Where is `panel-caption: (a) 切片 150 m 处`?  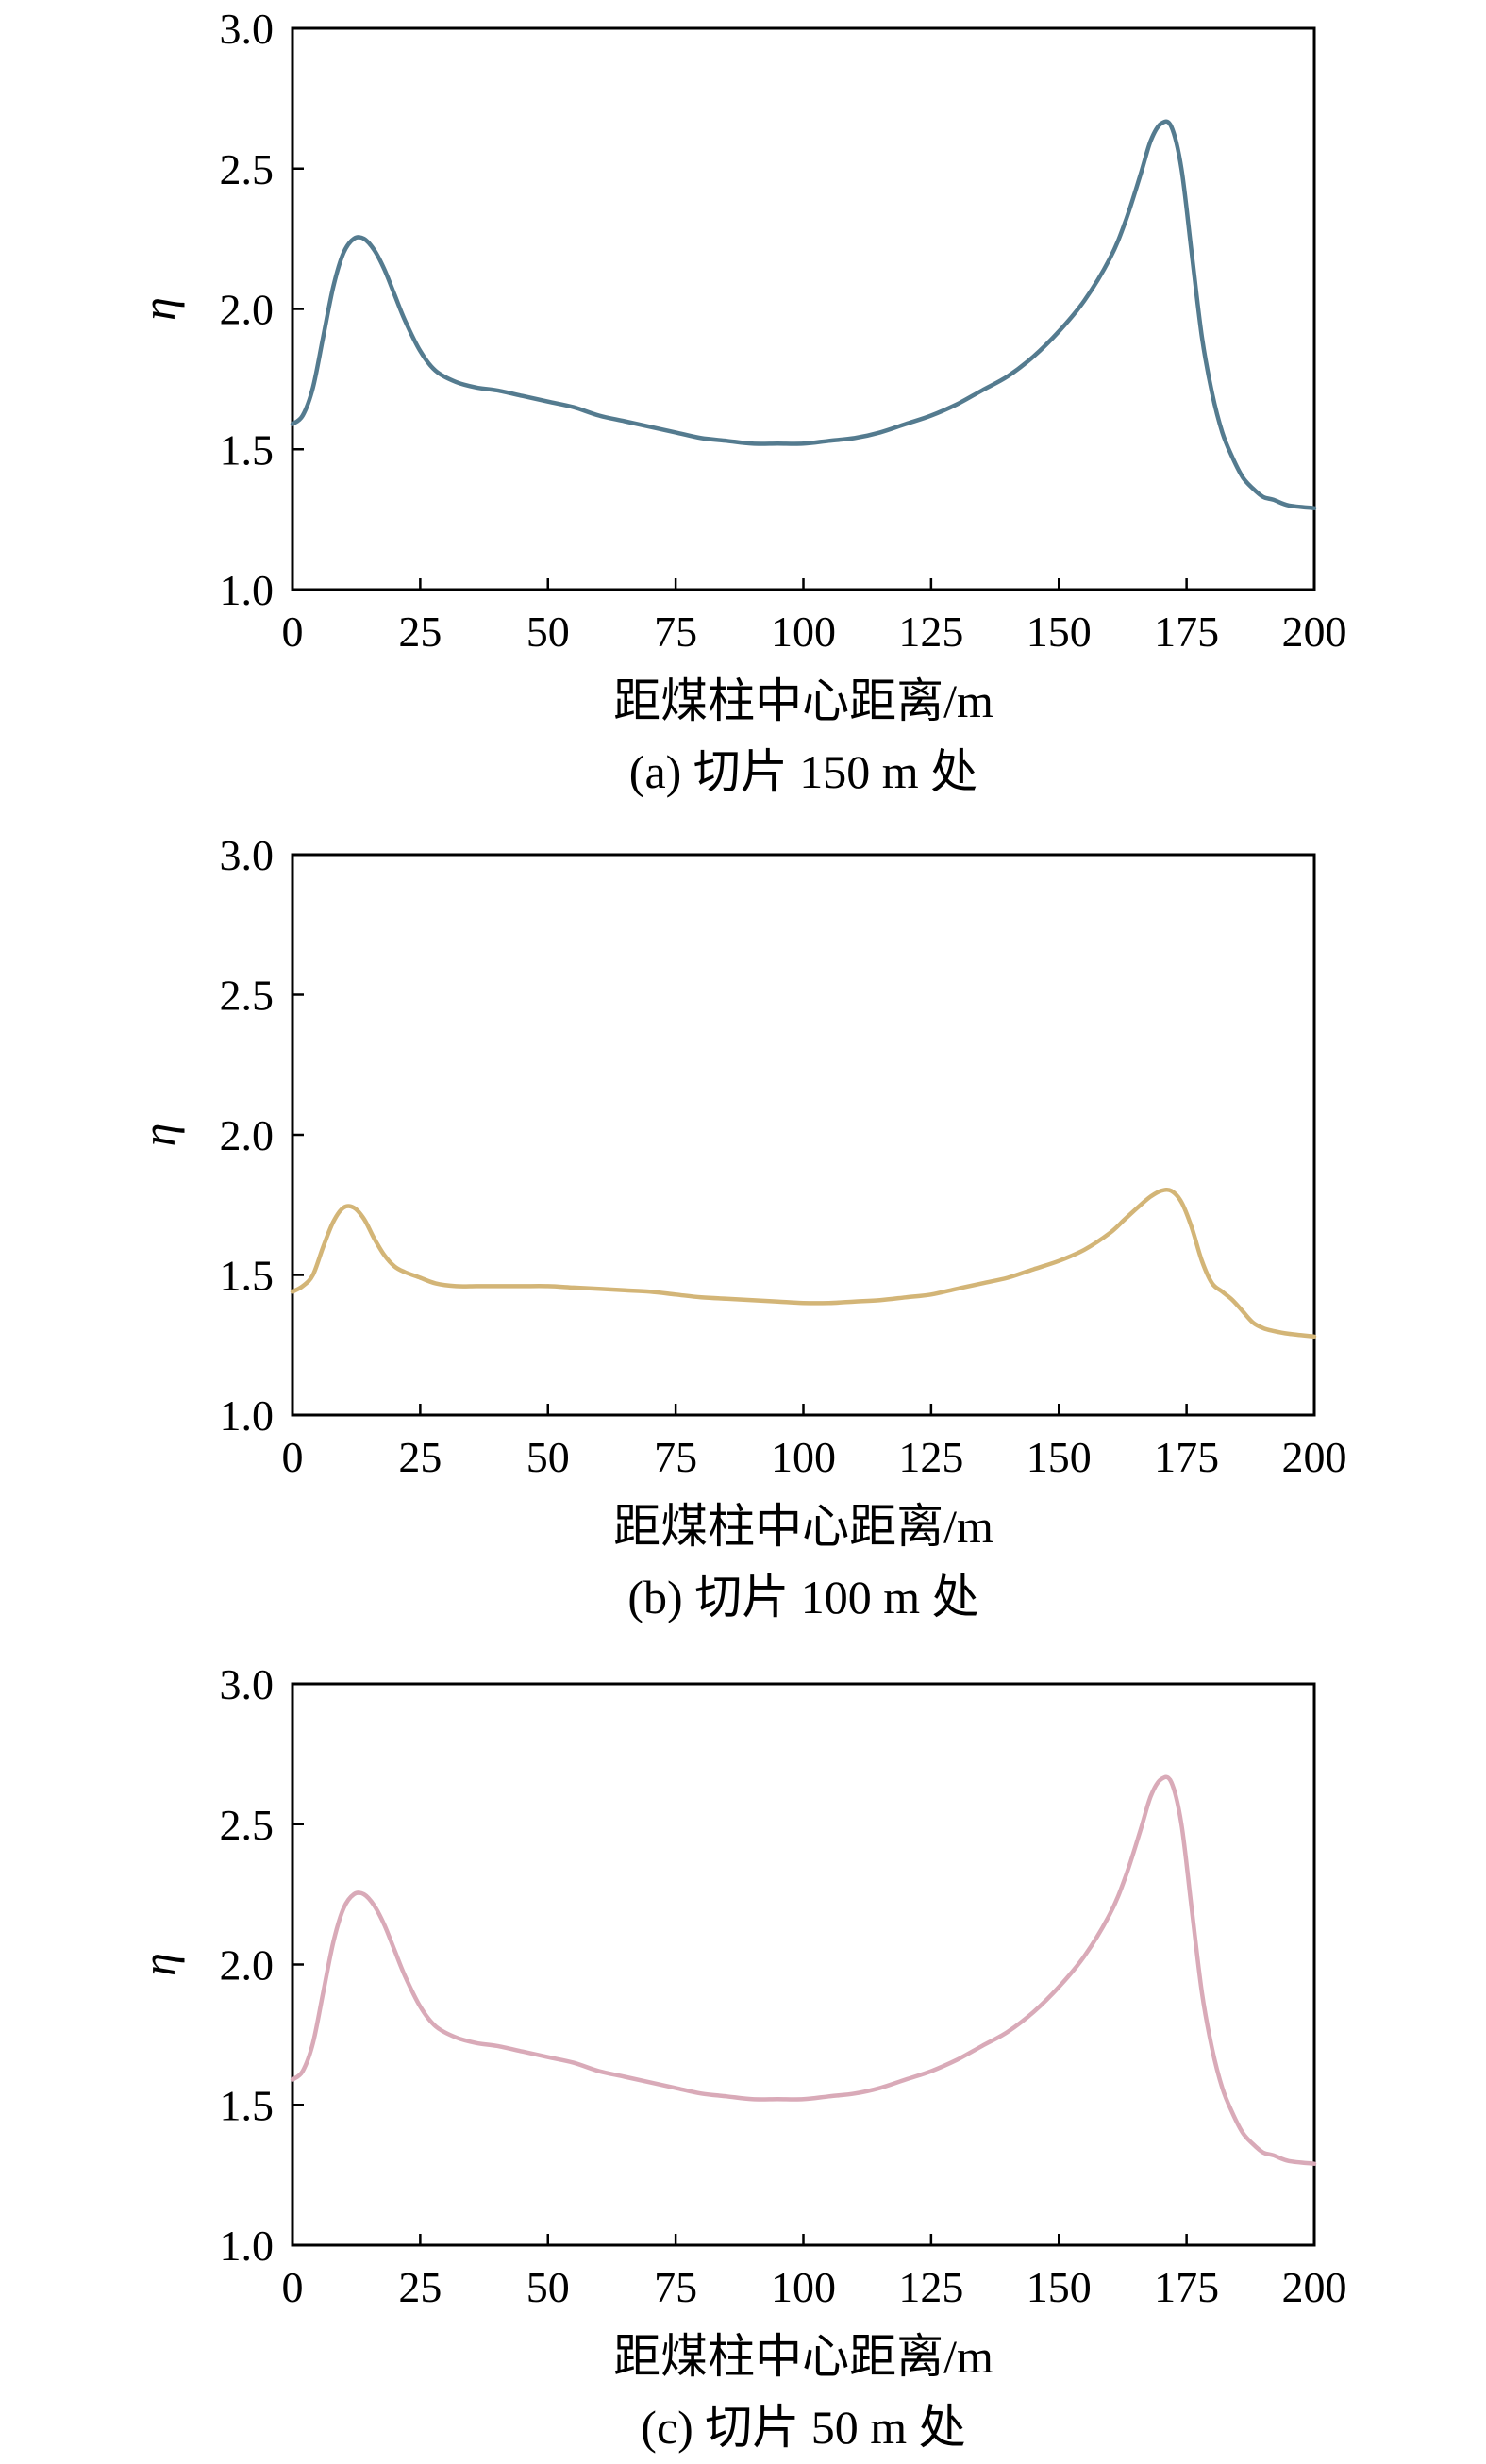 panel-caption: (a) 切片 150 m 处 is located at coordinates (803, 772).